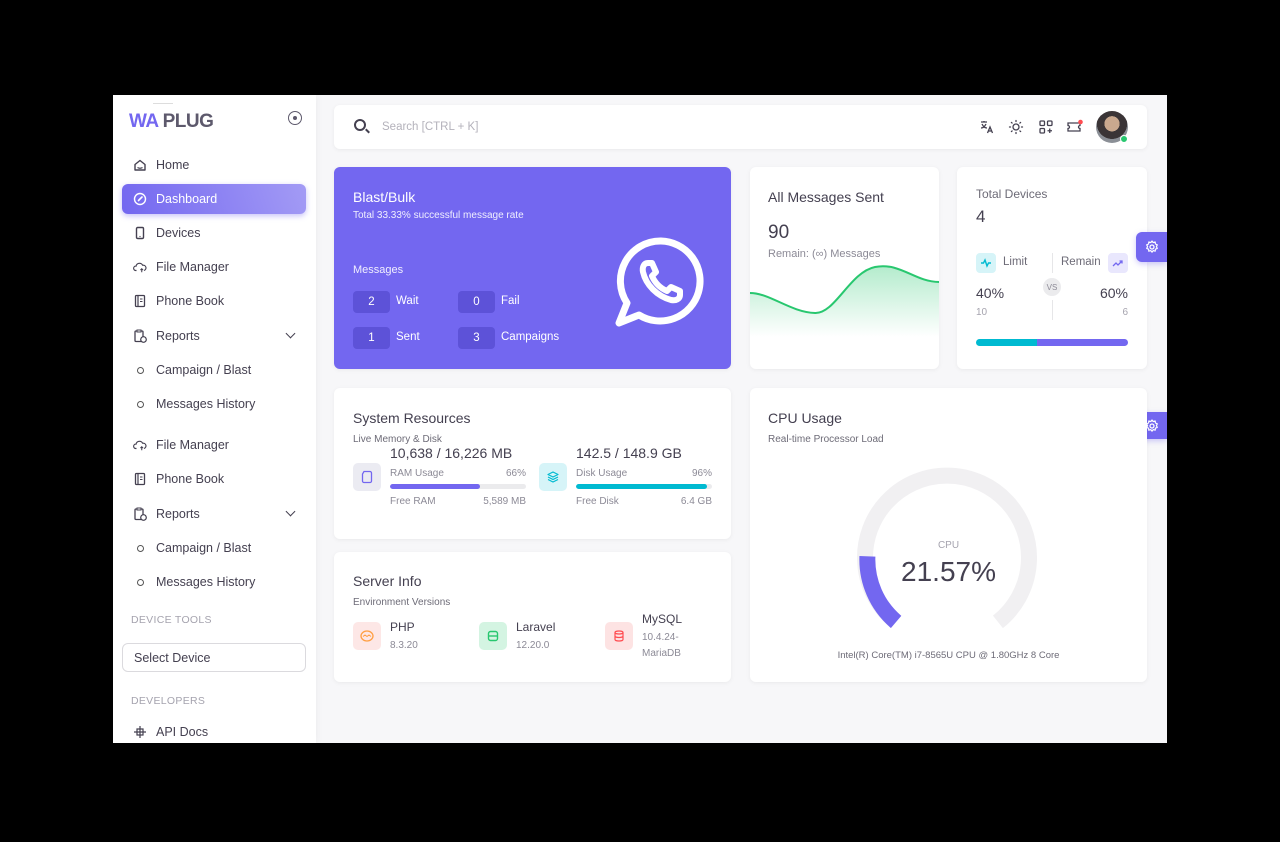 This screenshot has width=1280, height=842. Describe the element at coordinates (214, 514) in the screenshot. I see `sidebar-item-reports-2: Reports` at that location.